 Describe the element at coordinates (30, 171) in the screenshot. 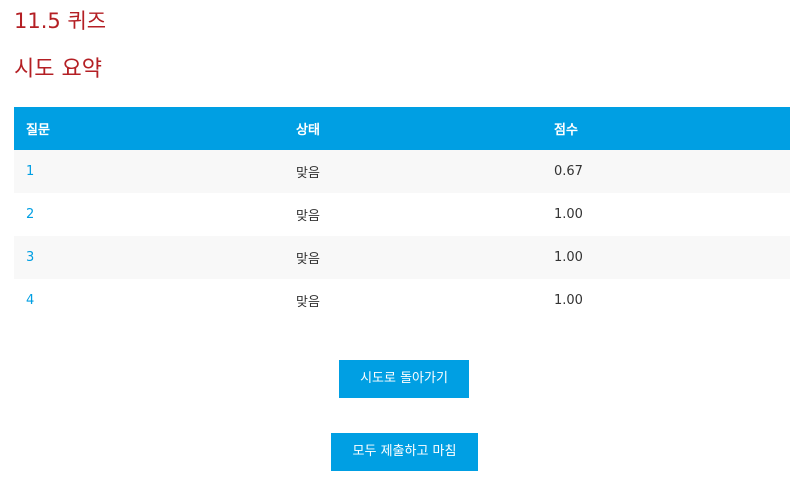

I see `question-link: 1` at that location.